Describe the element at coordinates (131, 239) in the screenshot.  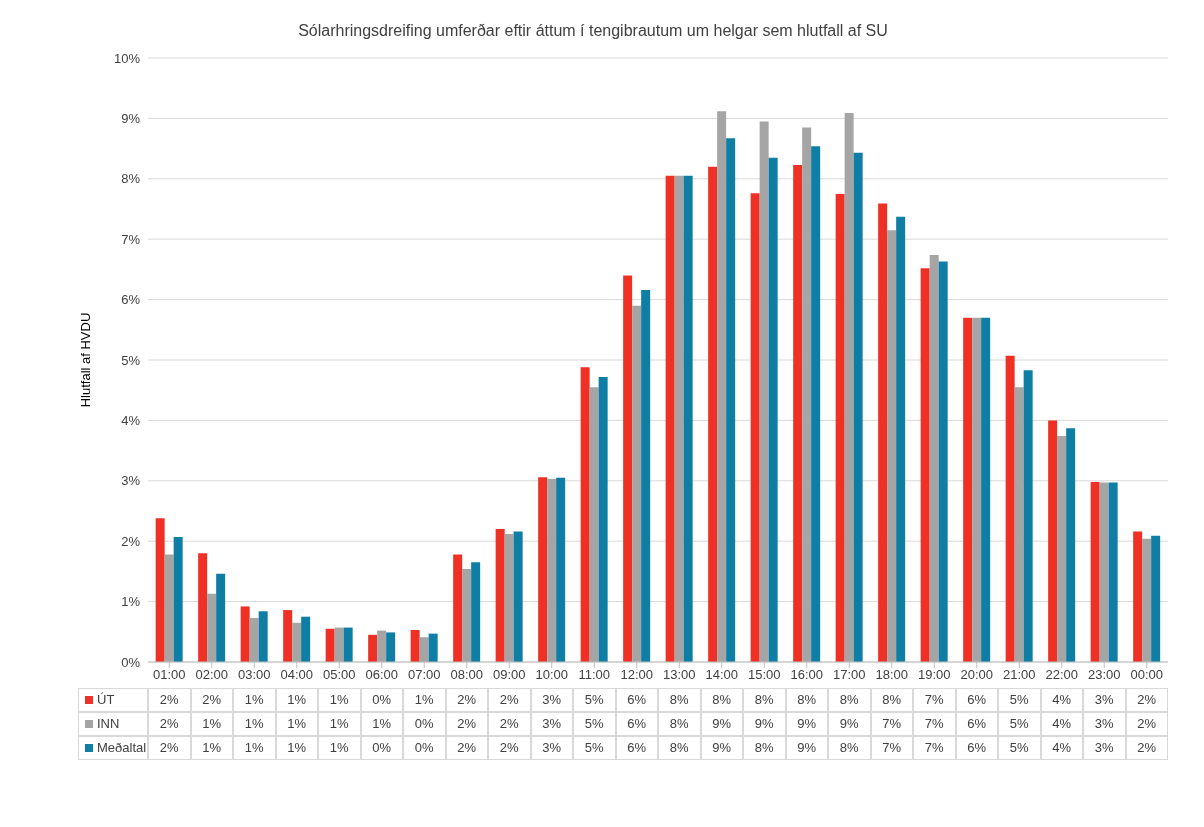
I see `y-tick-label: 7%` at that location.